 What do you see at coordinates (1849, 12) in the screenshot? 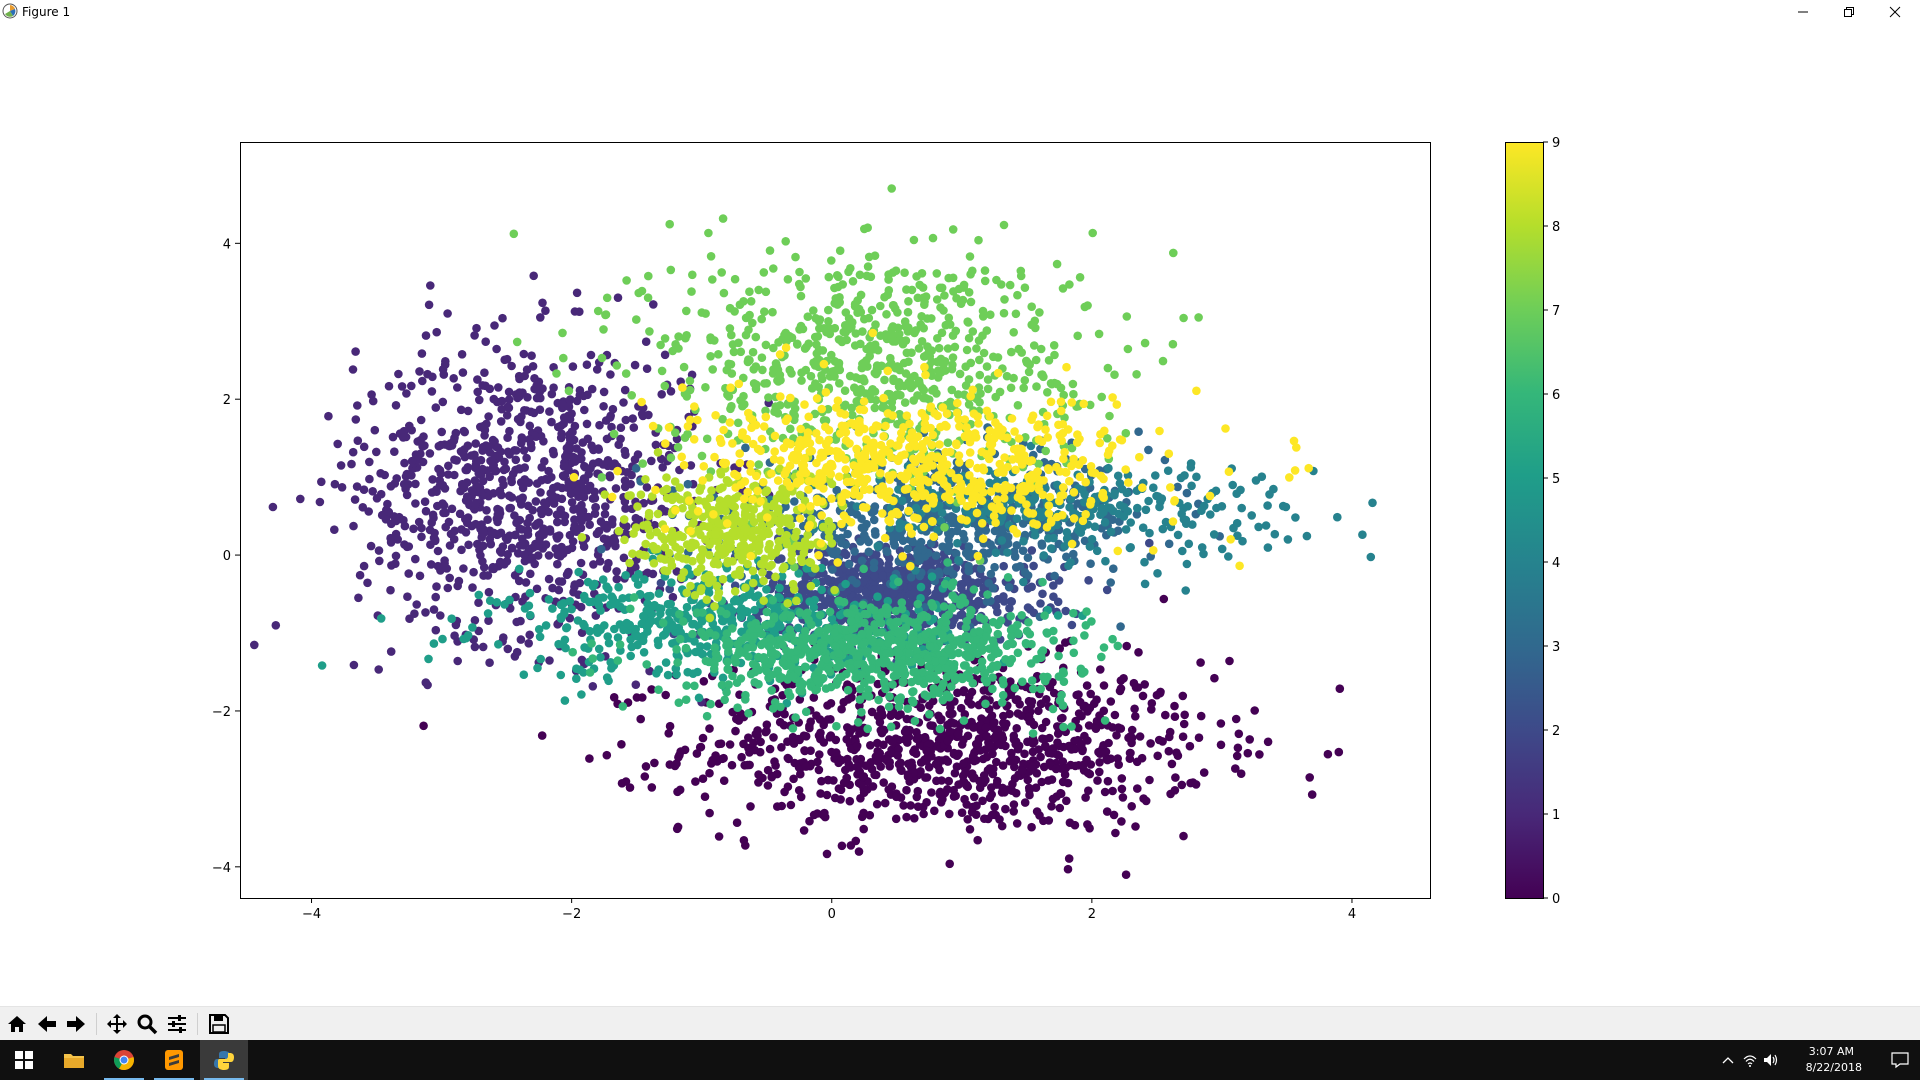
I see `restore-button` at bounding box center [1849, 12].